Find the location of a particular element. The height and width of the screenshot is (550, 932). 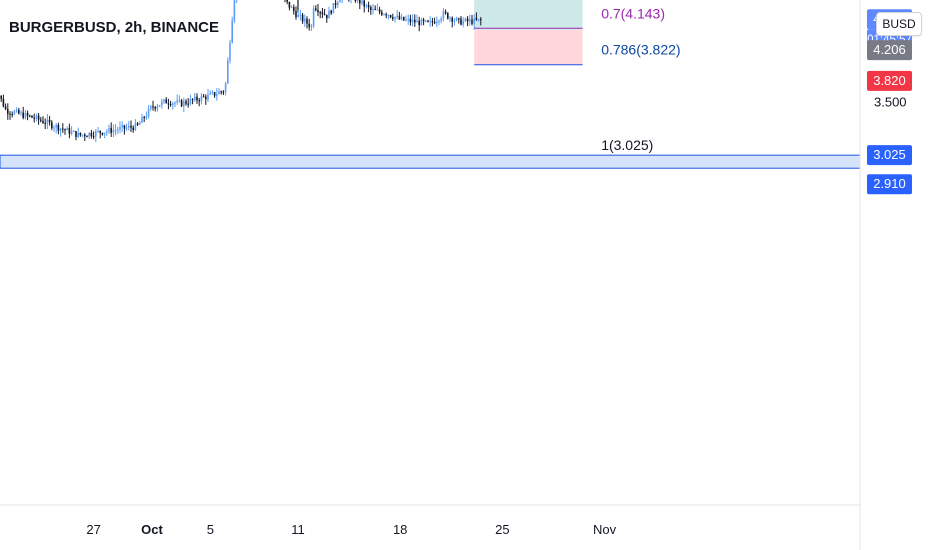

time-tick-label: Oct is located at coordinates (152, 529).